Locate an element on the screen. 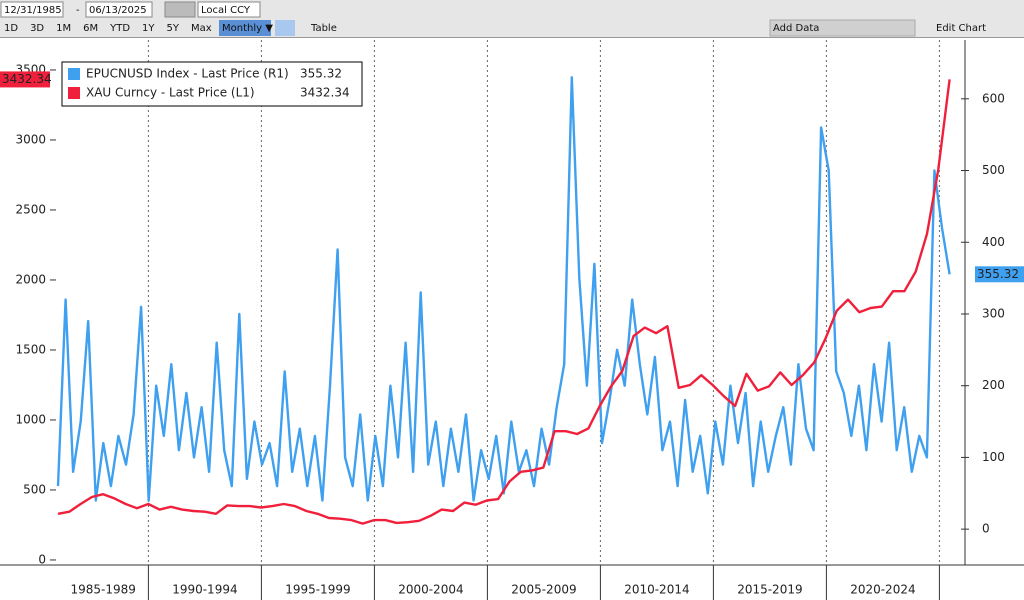  last-value-label: 355.32 is located at coordinates (998, 274).